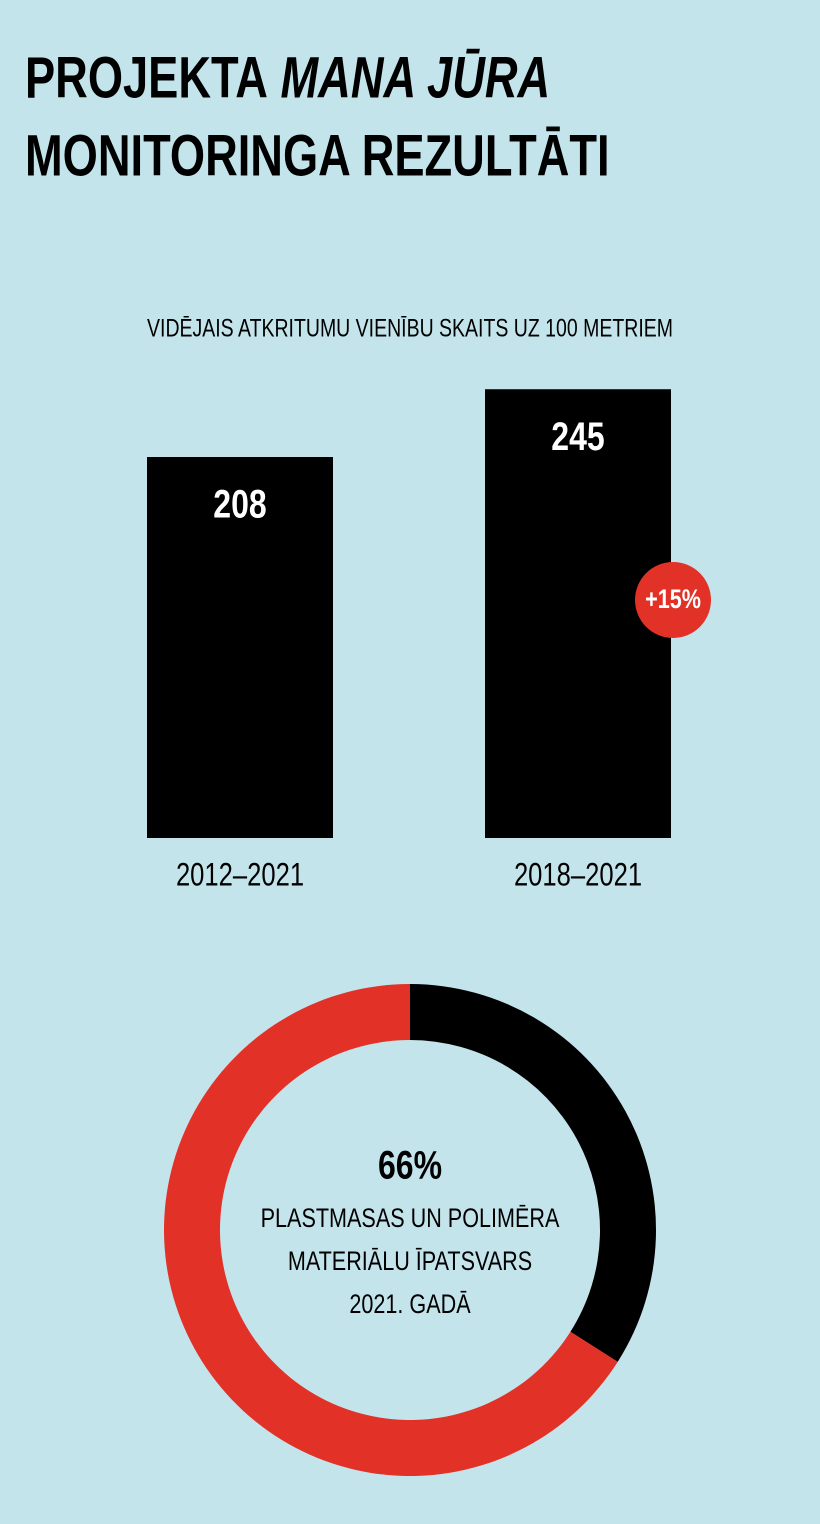 This screenshot has height=1524, width=820. What do you see at coordinates (577, 435) in the screenshot?
I see `bar-value-label: 245` at bounding box center [577, 435].